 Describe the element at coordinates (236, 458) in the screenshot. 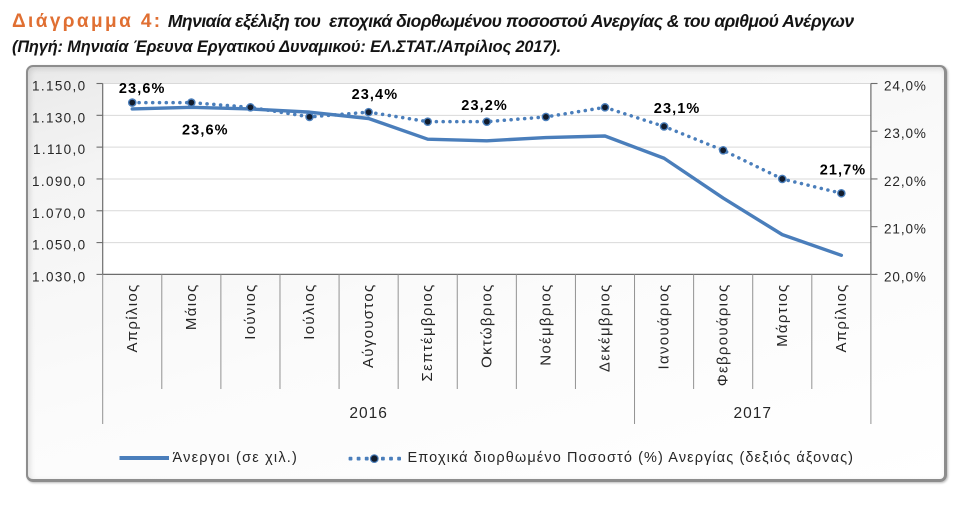

I see `svg-text: Άνεργοι (σε χιλ.)` at that location.